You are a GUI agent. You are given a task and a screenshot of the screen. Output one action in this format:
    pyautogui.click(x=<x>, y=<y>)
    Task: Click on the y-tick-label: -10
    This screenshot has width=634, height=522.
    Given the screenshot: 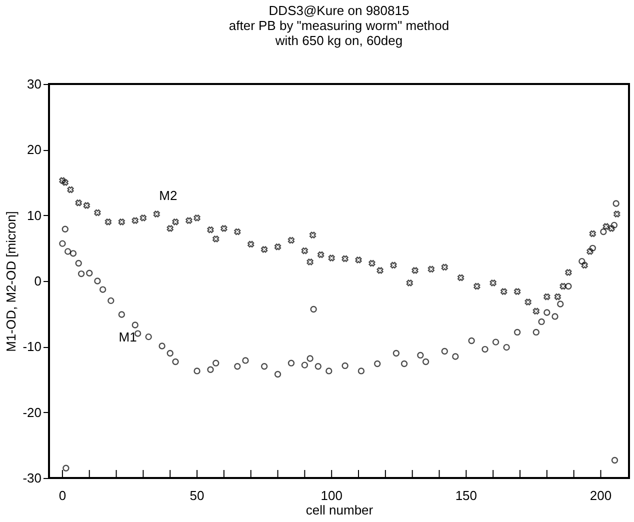 What is the action you would take?
    pyautogui.click(x=32, y=346)
    